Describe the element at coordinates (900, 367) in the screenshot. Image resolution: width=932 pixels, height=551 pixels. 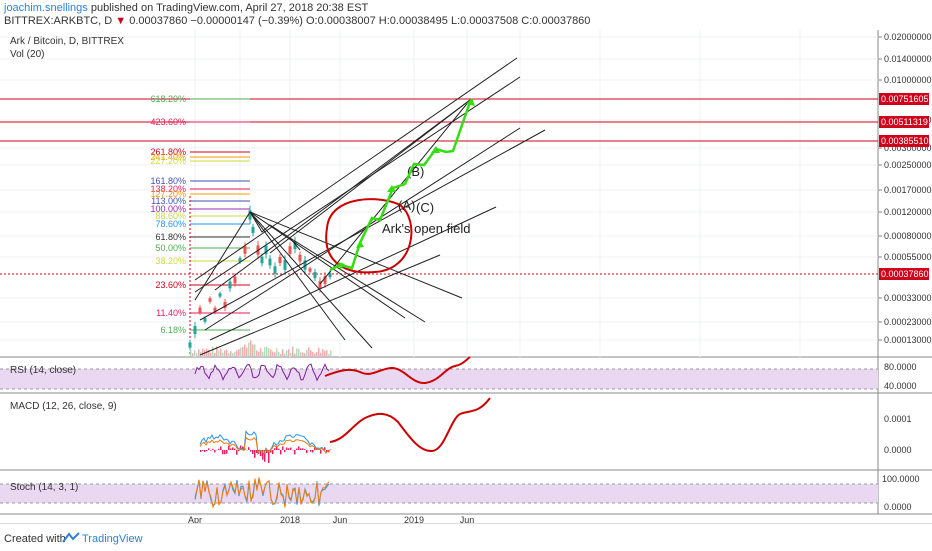
I see `rsi-tick-80: 80.0000` at that location.